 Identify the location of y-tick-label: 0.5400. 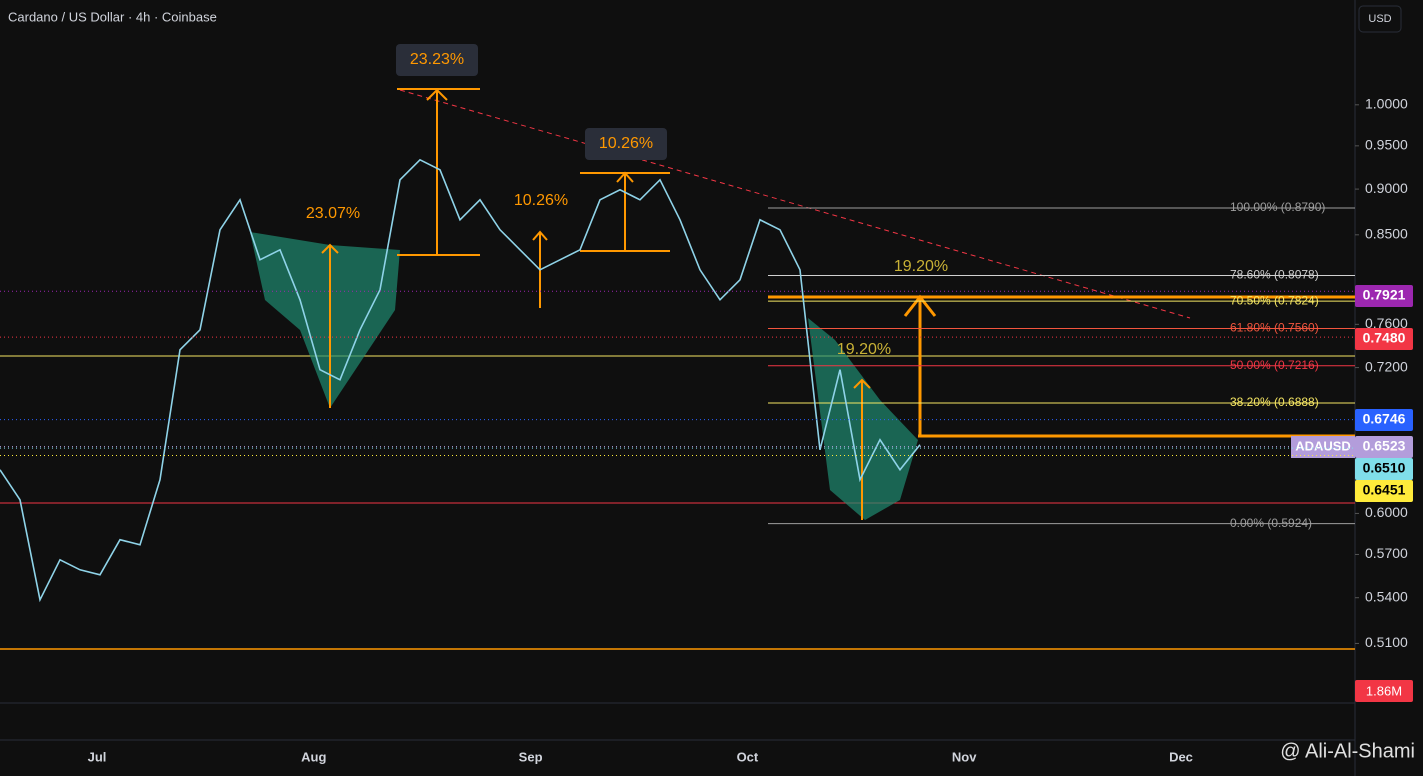
(1386, 596).